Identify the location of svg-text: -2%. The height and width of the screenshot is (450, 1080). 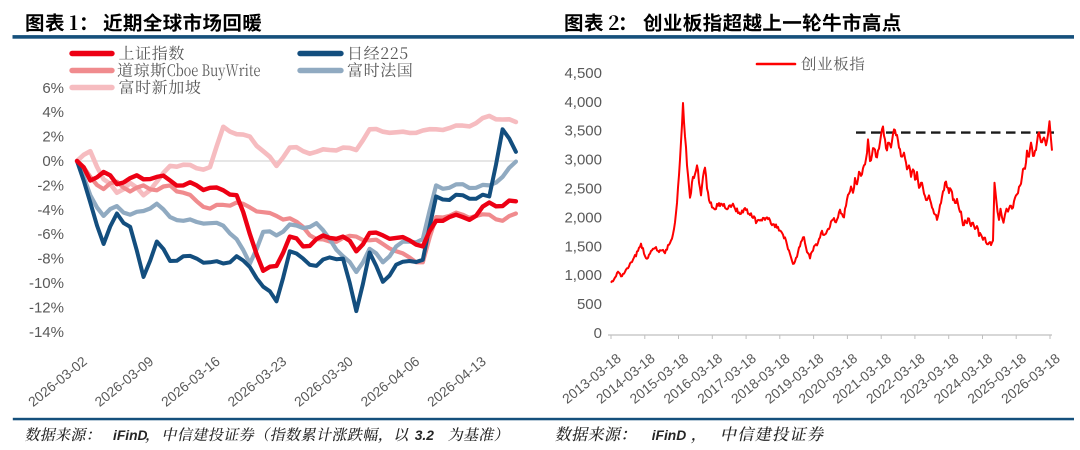
(50, 185).